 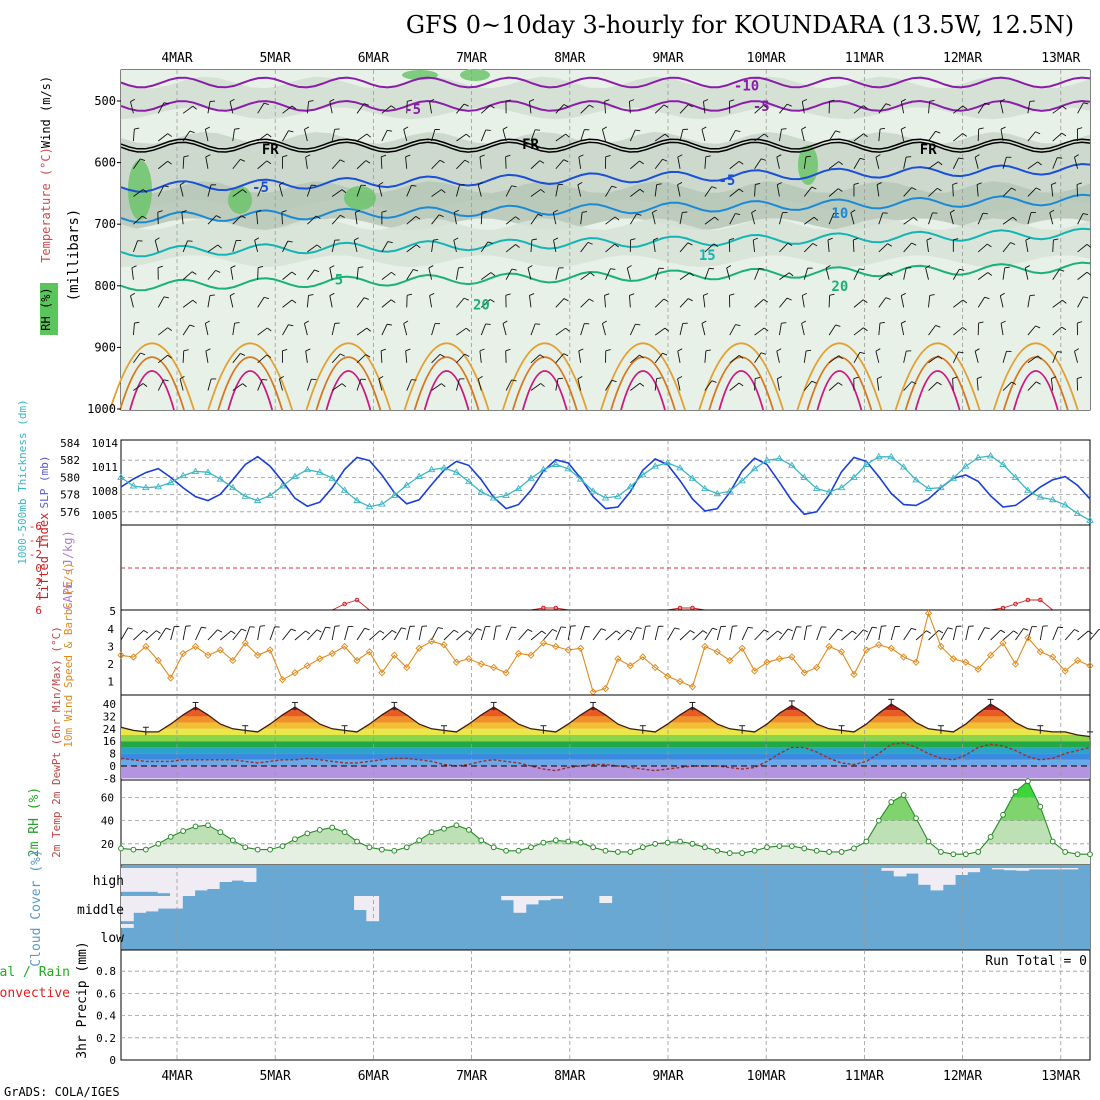 I want to click on bottom-date-label: 4MAR, so click(x=176, y=1076).